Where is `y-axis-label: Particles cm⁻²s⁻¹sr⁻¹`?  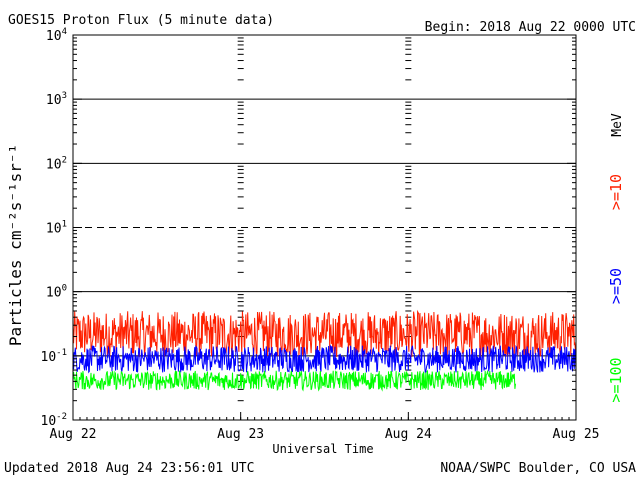
y-axis-label: Particles cm⁻²s⁻¹sr⁻¹ is located at coordinates (15, 245).